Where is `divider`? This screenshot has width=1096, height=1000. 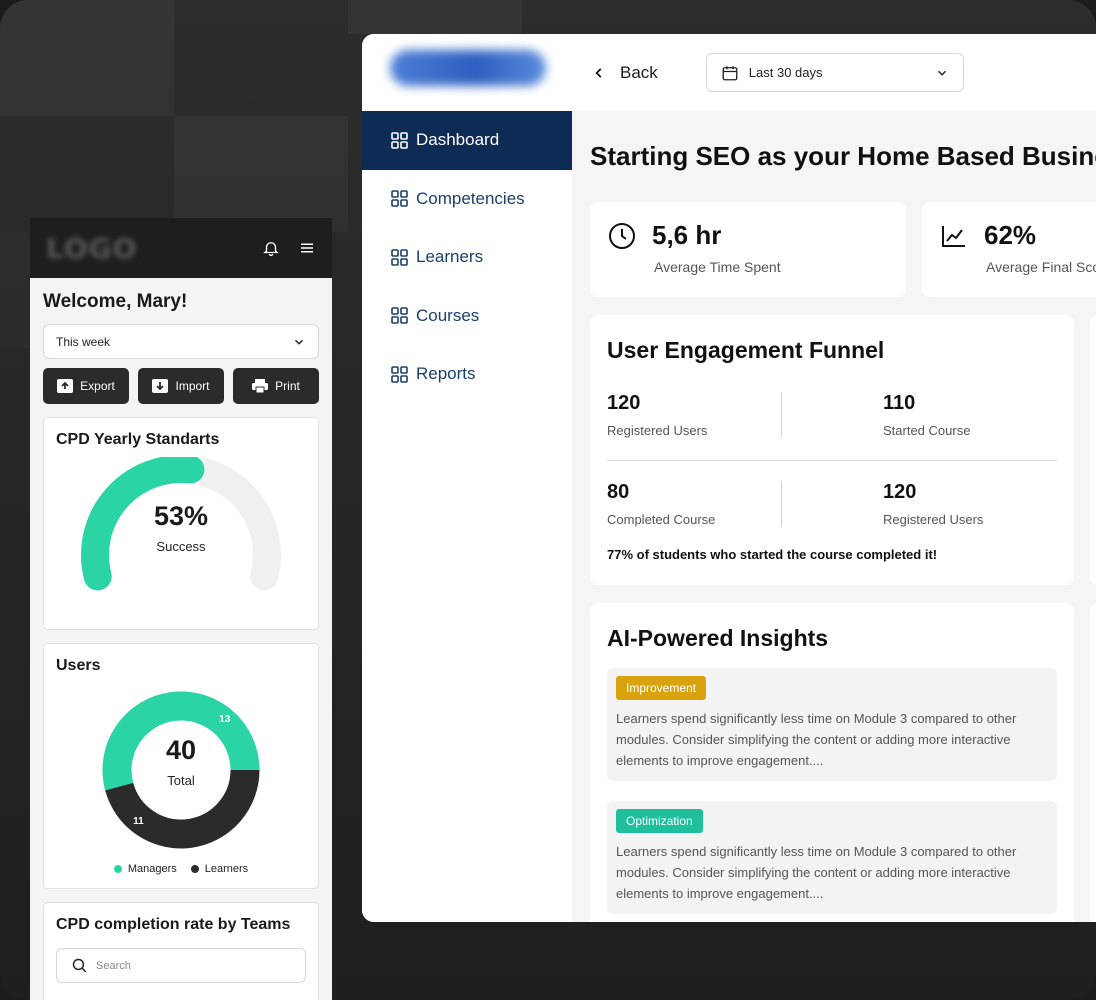 divider is located at coordinates (832, 460).